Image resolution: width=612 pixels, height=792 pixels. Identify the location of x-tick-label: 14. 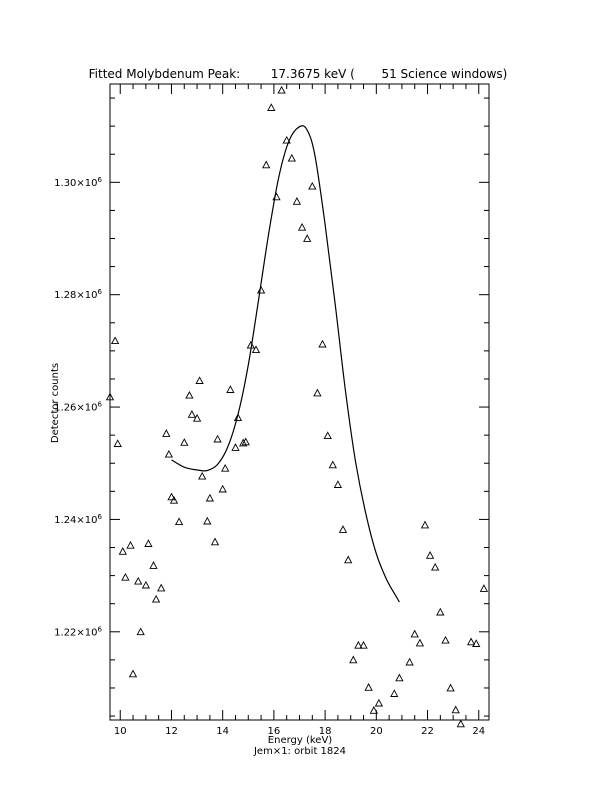
(222, 731).